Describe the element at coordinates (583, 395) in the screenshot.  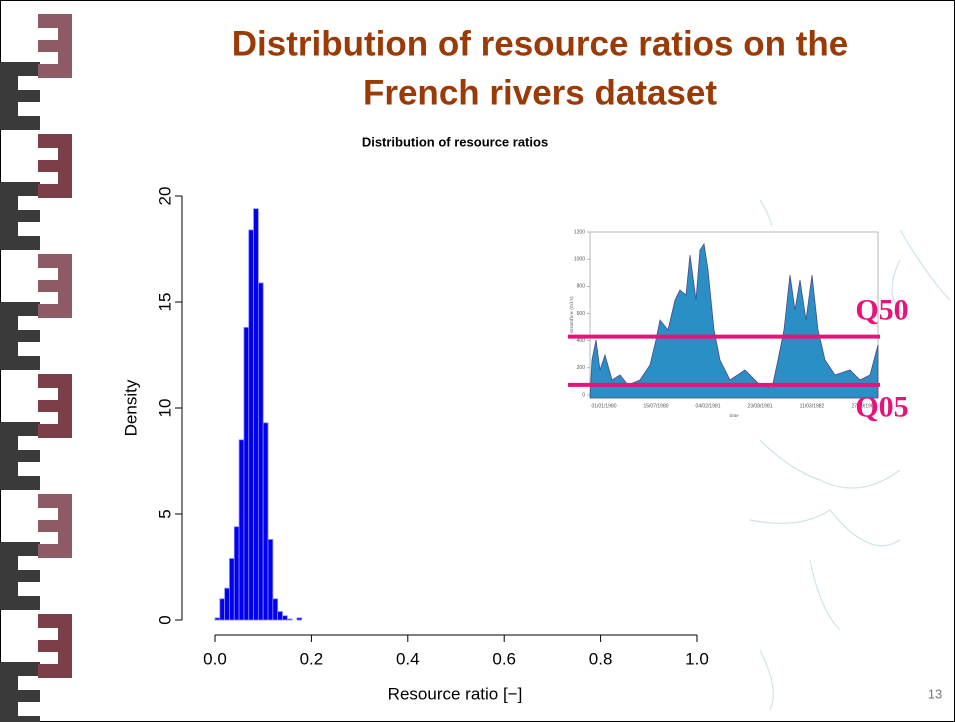
I see `inset-y-tick-label: 0` at that location.